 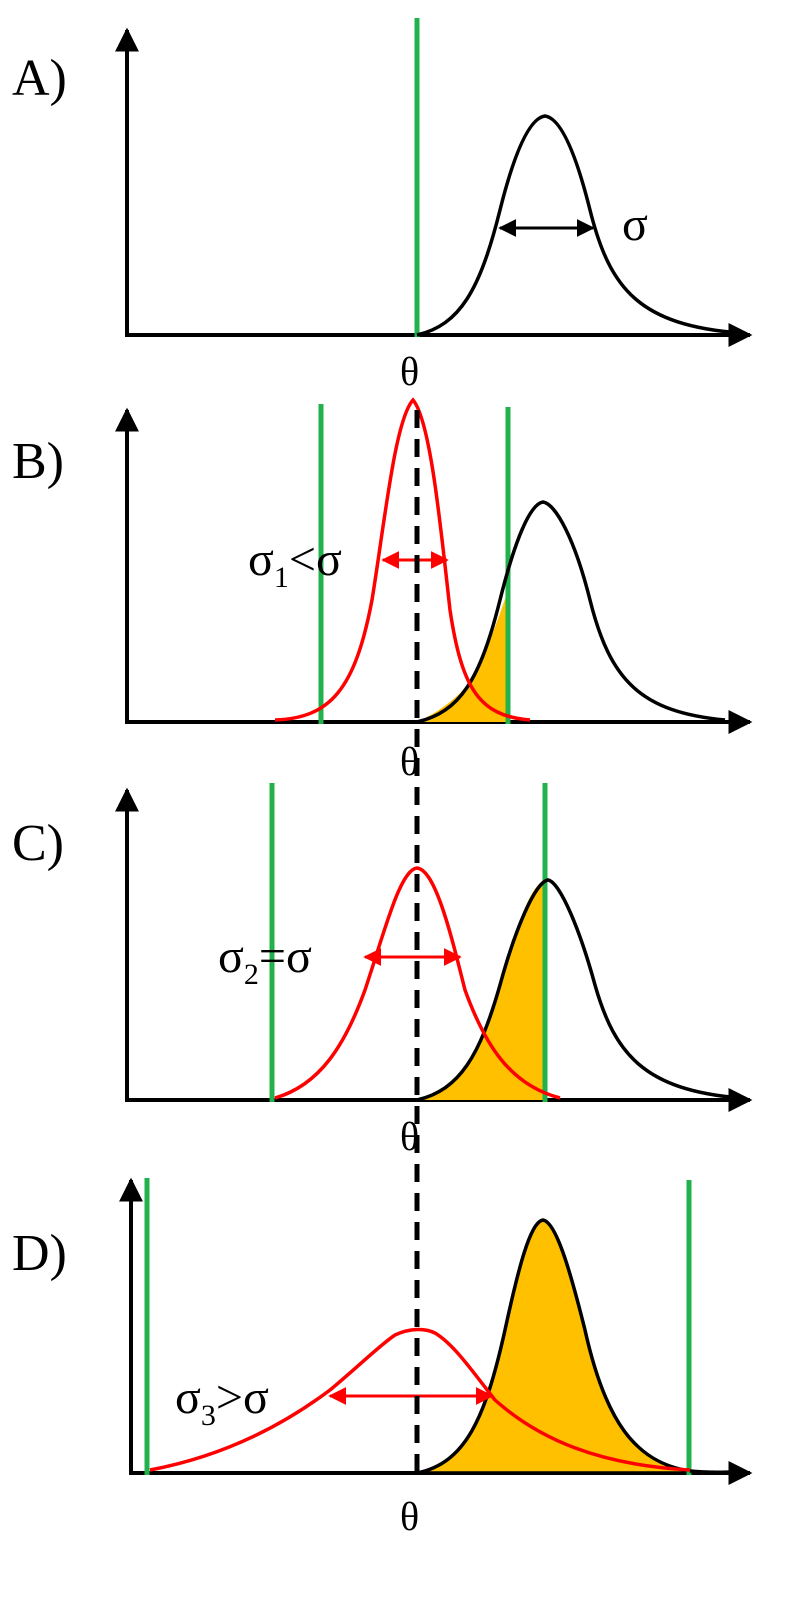 I want to click on panel-b-sigma-label: σ1<σ, so click(x=295, y=563).